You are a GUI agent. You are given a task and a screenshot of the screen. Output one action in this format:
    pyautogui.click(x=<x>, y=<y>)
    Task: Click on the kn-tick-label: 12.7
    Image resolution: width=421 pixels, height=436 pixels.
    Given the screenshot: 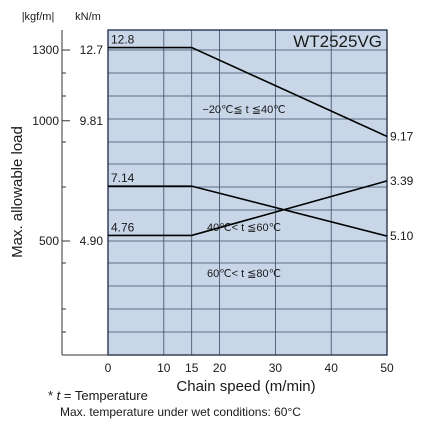 What is the action you would take?
    pyautogui.click(x=92, y=50)
    